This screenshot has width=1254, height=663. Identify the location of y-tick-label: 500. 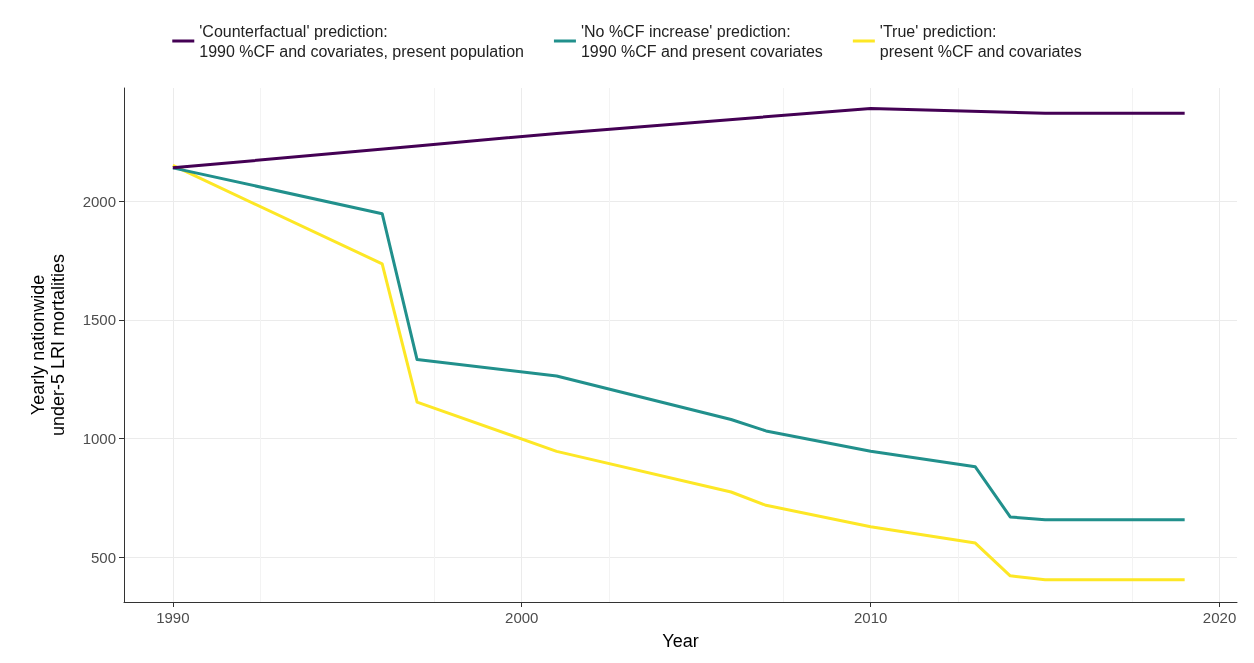
(103, 558).